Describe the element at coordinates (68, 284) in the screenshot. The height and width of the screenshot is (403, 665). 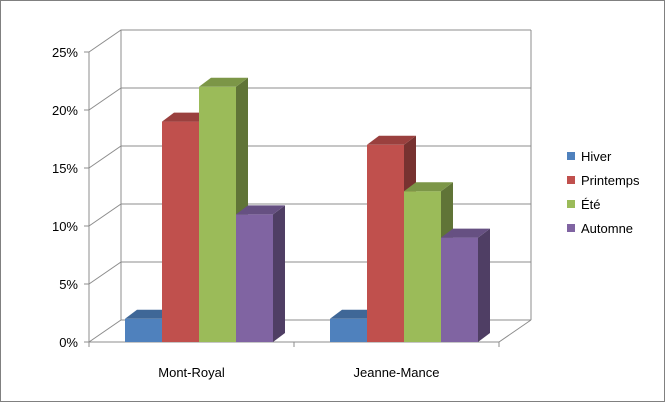
I see `y-tick-label: 5%` at that location.